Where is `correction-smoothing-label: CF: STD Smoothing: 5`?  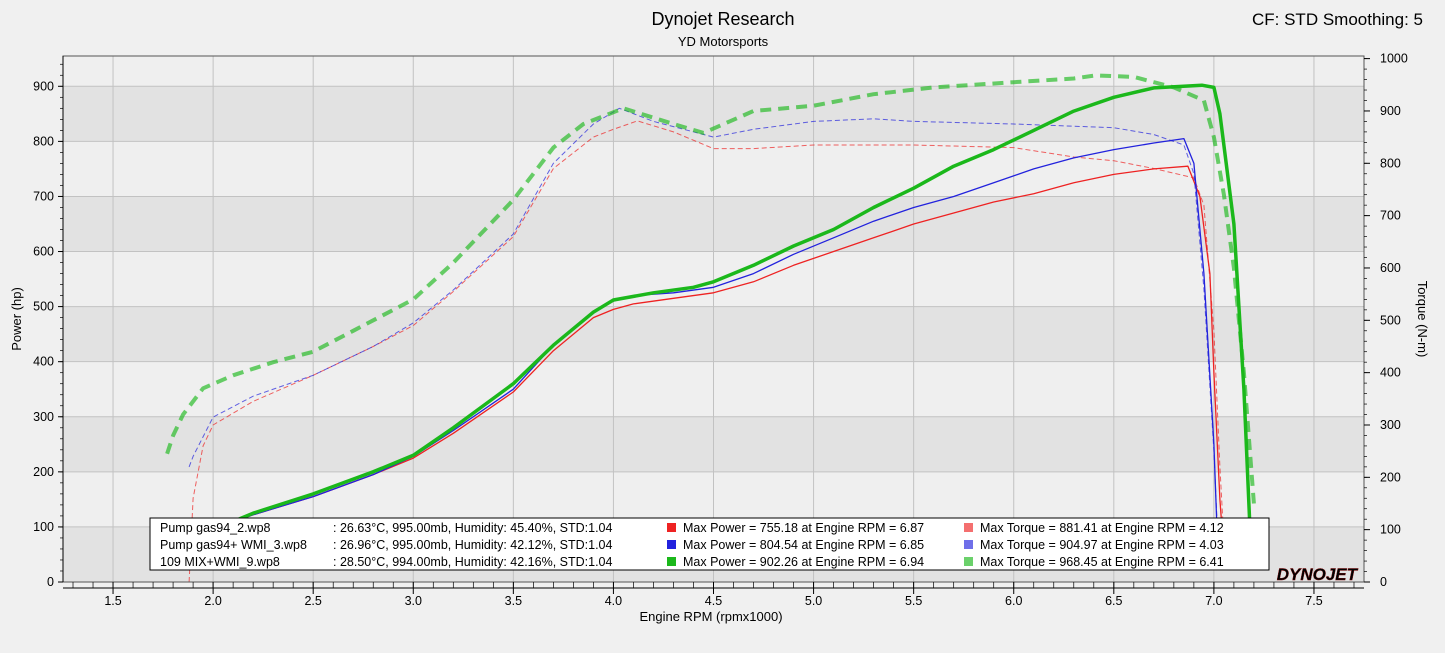
correction-smoothing-label: CF: STD Smoothing: 5 is located at coordinates (1337, 19).